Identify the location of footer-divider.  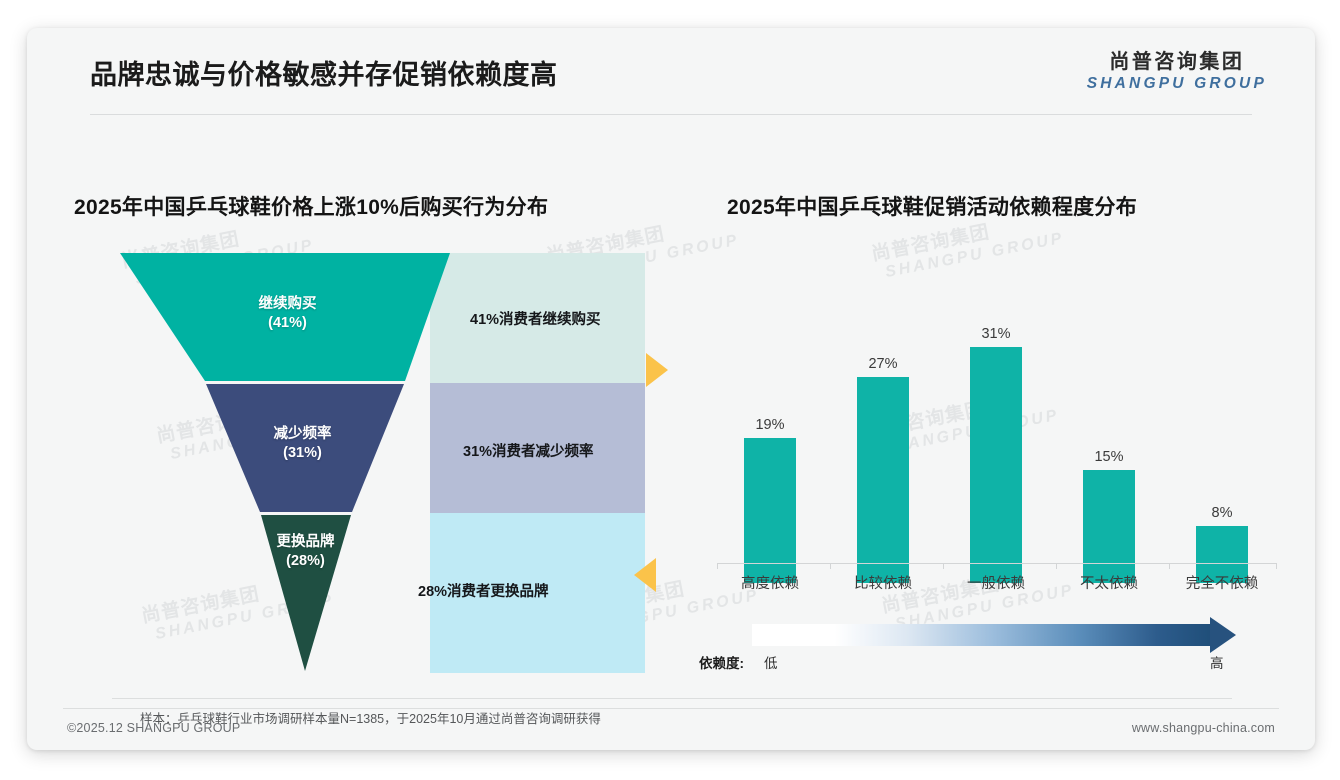
(671, 708).